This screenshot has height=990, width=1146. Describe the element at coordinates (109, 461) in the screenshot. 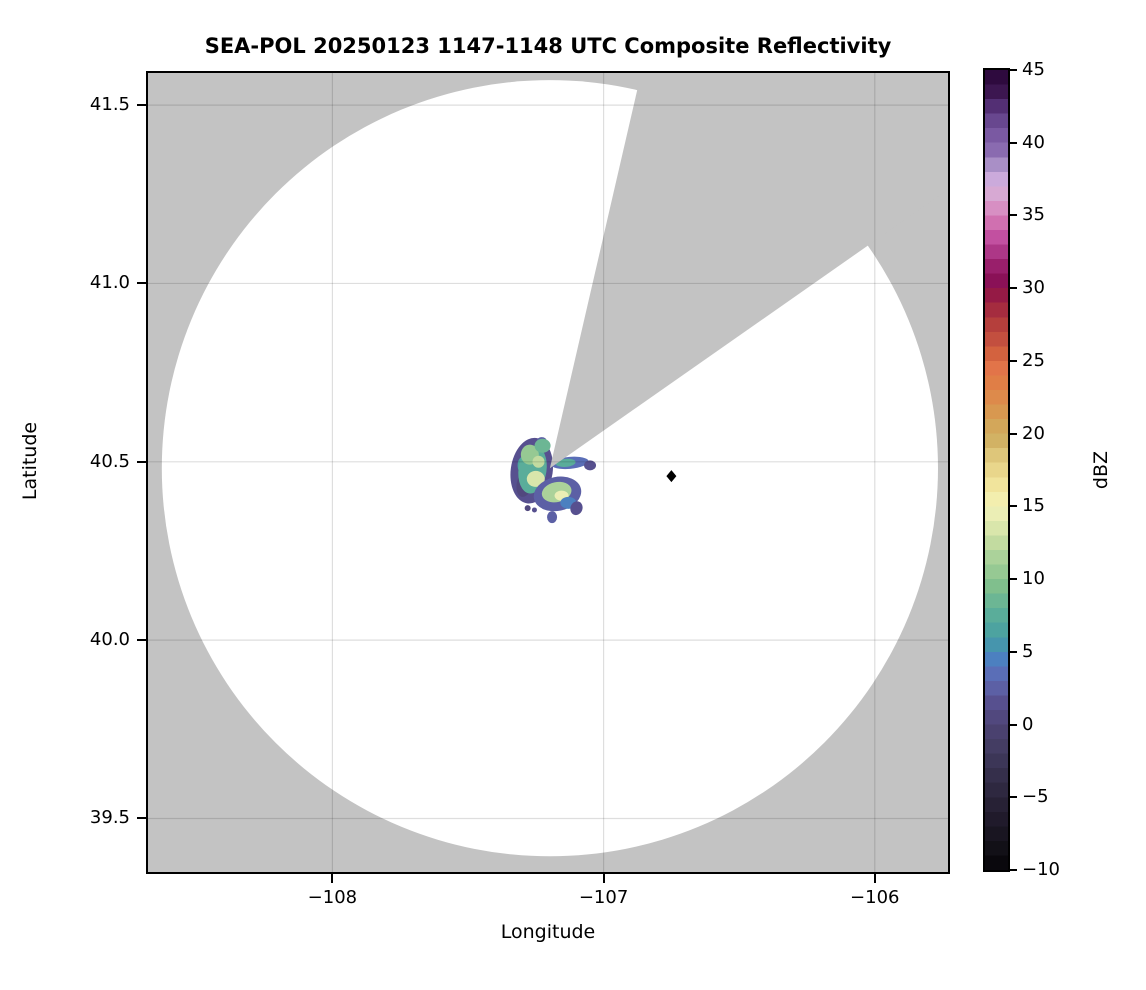

I see `y-tick-label: 40.5` at that location.